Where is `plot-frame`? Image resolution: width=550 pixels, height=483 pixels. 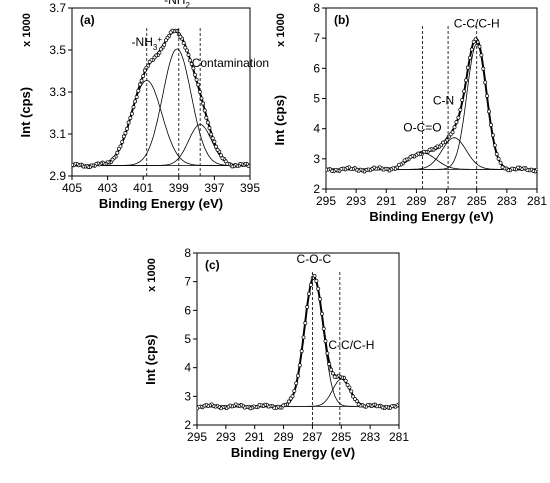 plot-frame is located at coordinates (431, 98).